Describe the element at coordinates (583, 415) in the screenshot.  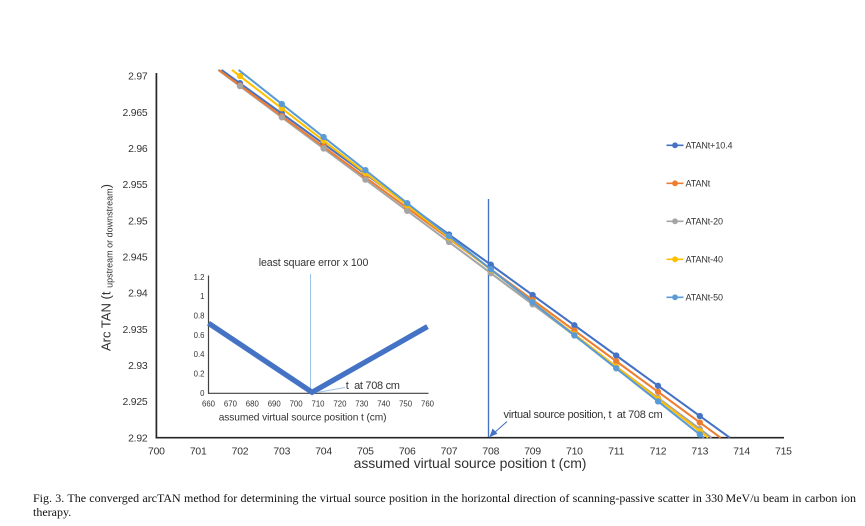
I see `svg-text:virtual source position, t at: virtual source position, t at 708 cm` at that location.